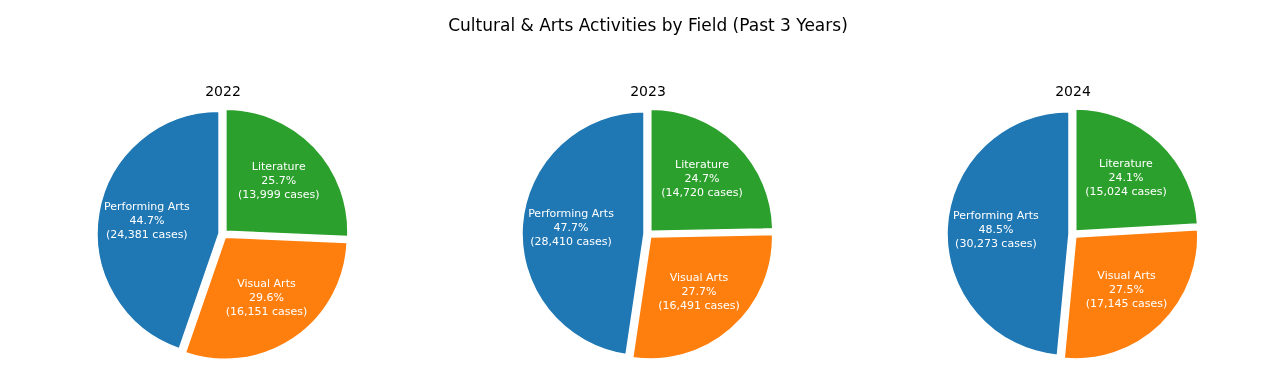 Image resolution: width=1280 pixels, height=366 pixels. I want to click on data-label: 24.1% (15,024 cases), so click(1126, 184).